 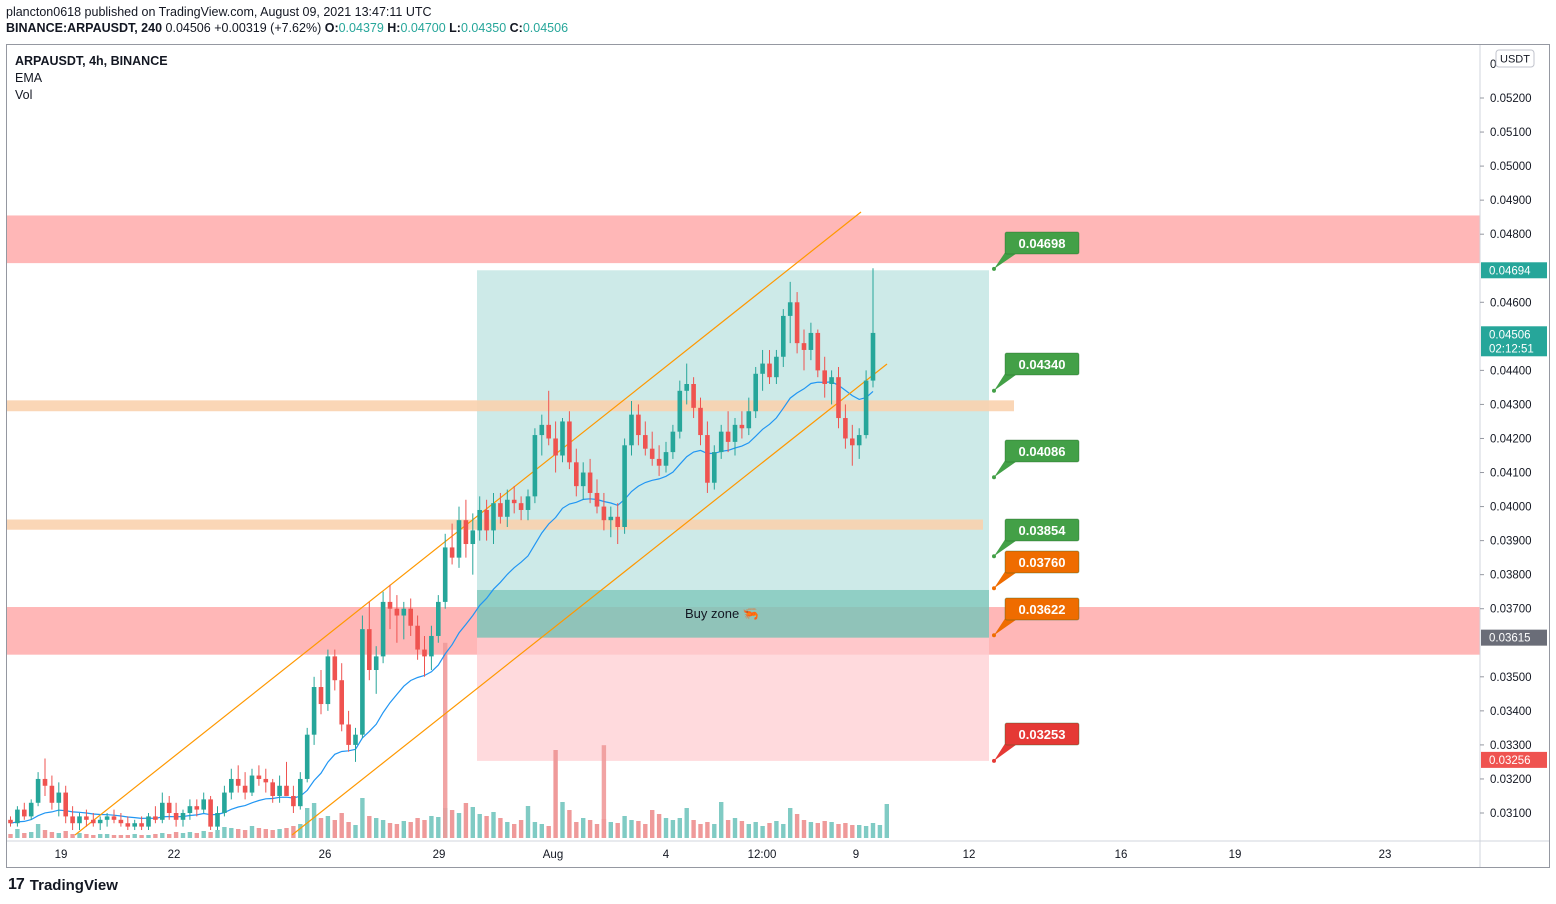 I want to click on target-callout-text: 0.04340, so click(x=1042, y=364).